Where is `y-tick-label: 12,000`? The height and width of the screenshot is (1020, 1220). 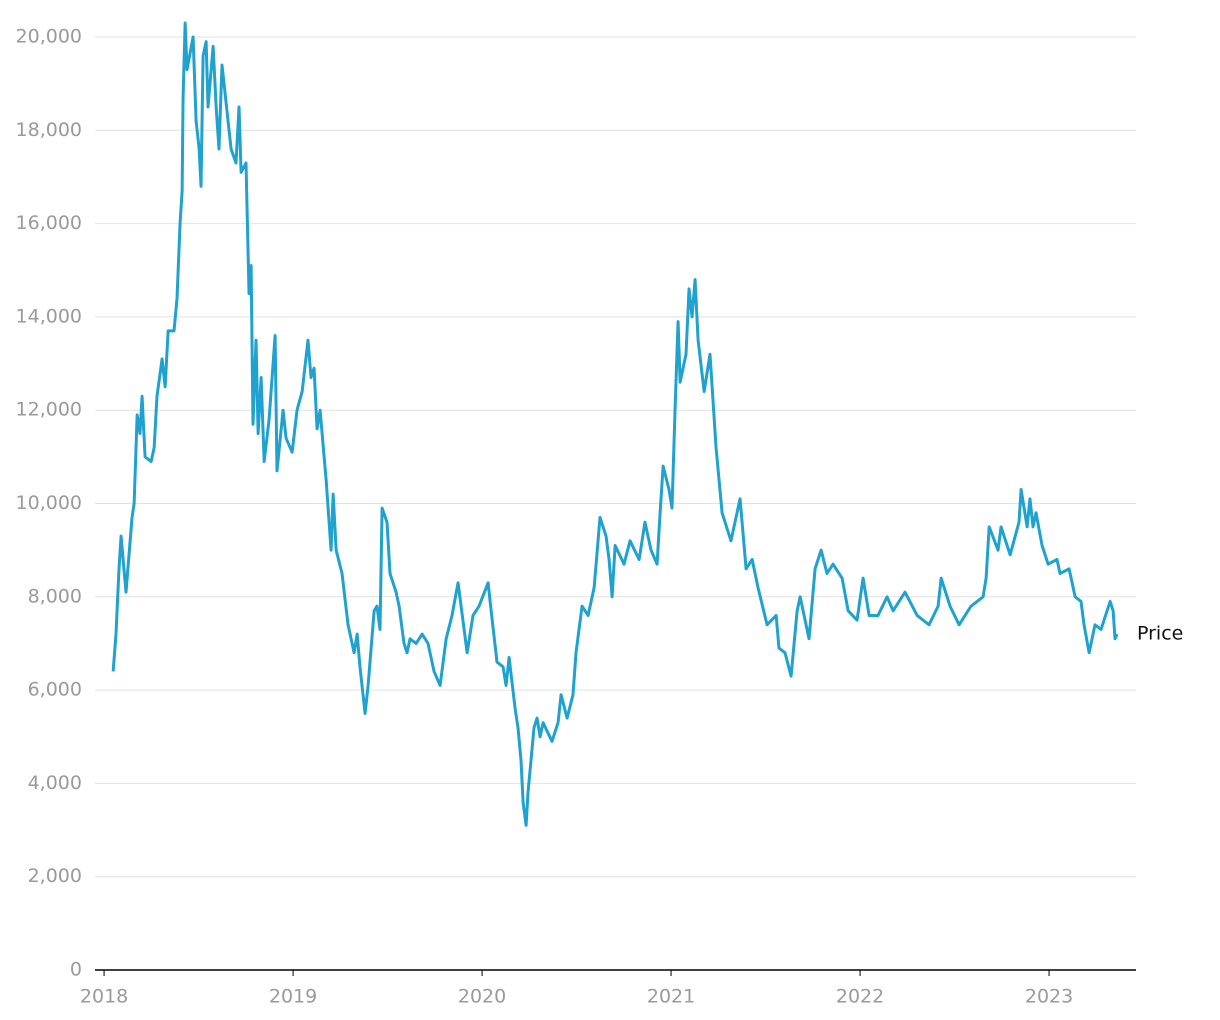
y-tick-label: 12,000 is located at coordinates (49, 410).